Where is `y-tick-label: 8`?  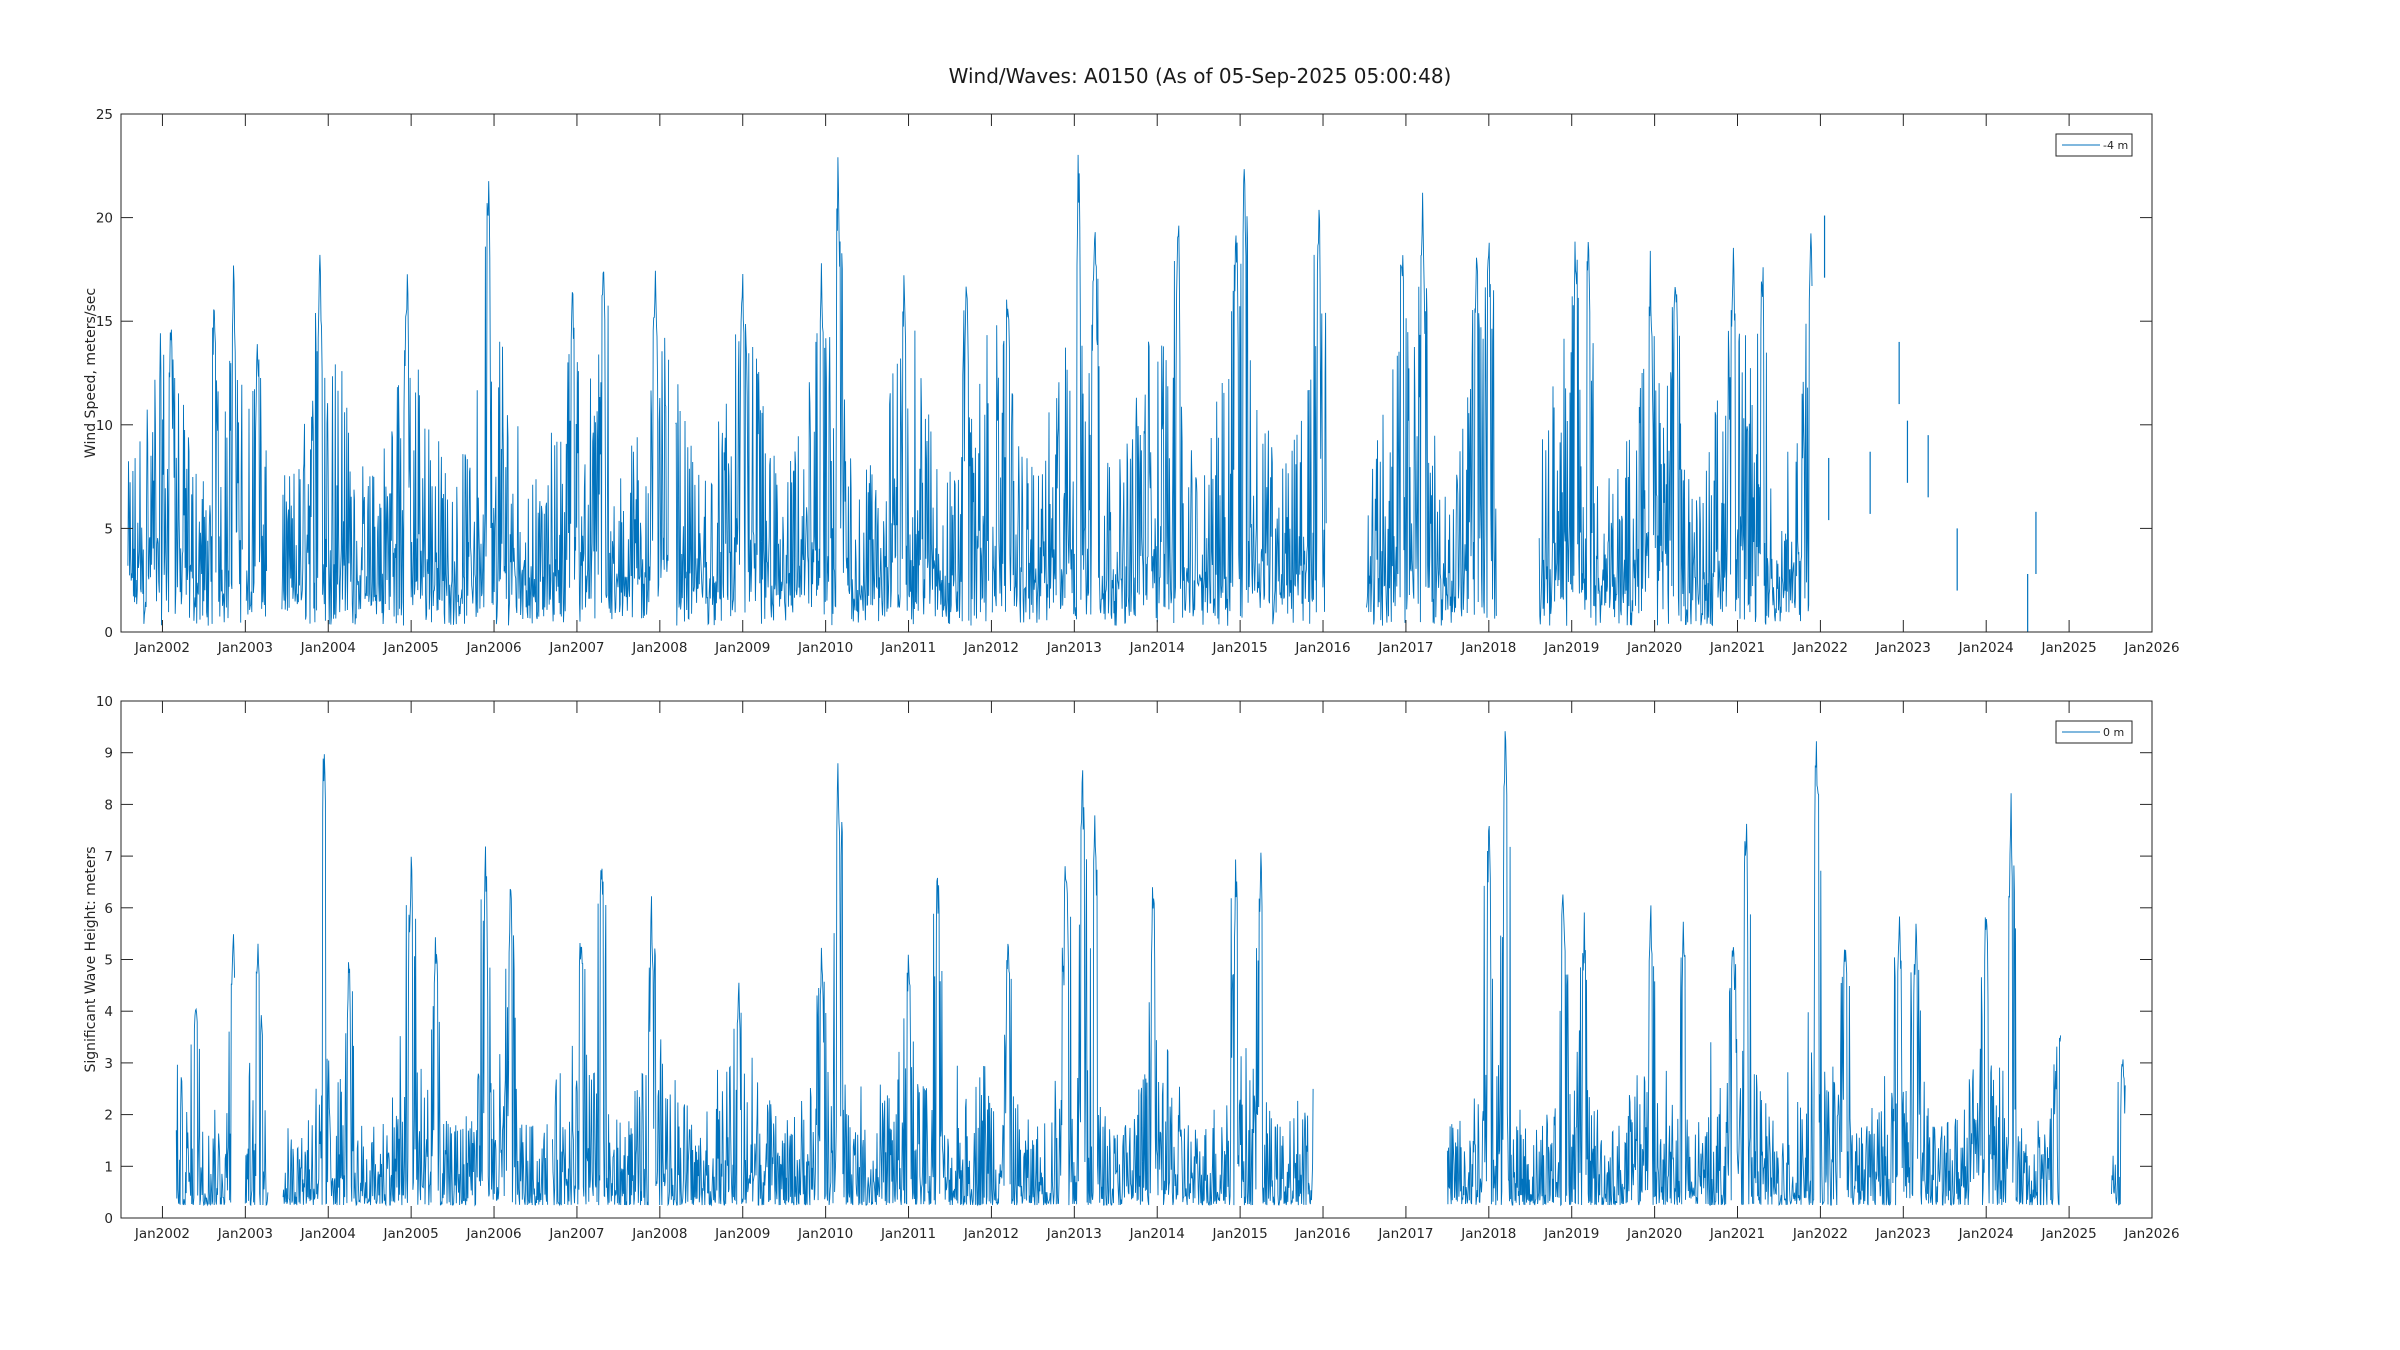
y-tick-label: 8 is located at coordinates (108, 805).